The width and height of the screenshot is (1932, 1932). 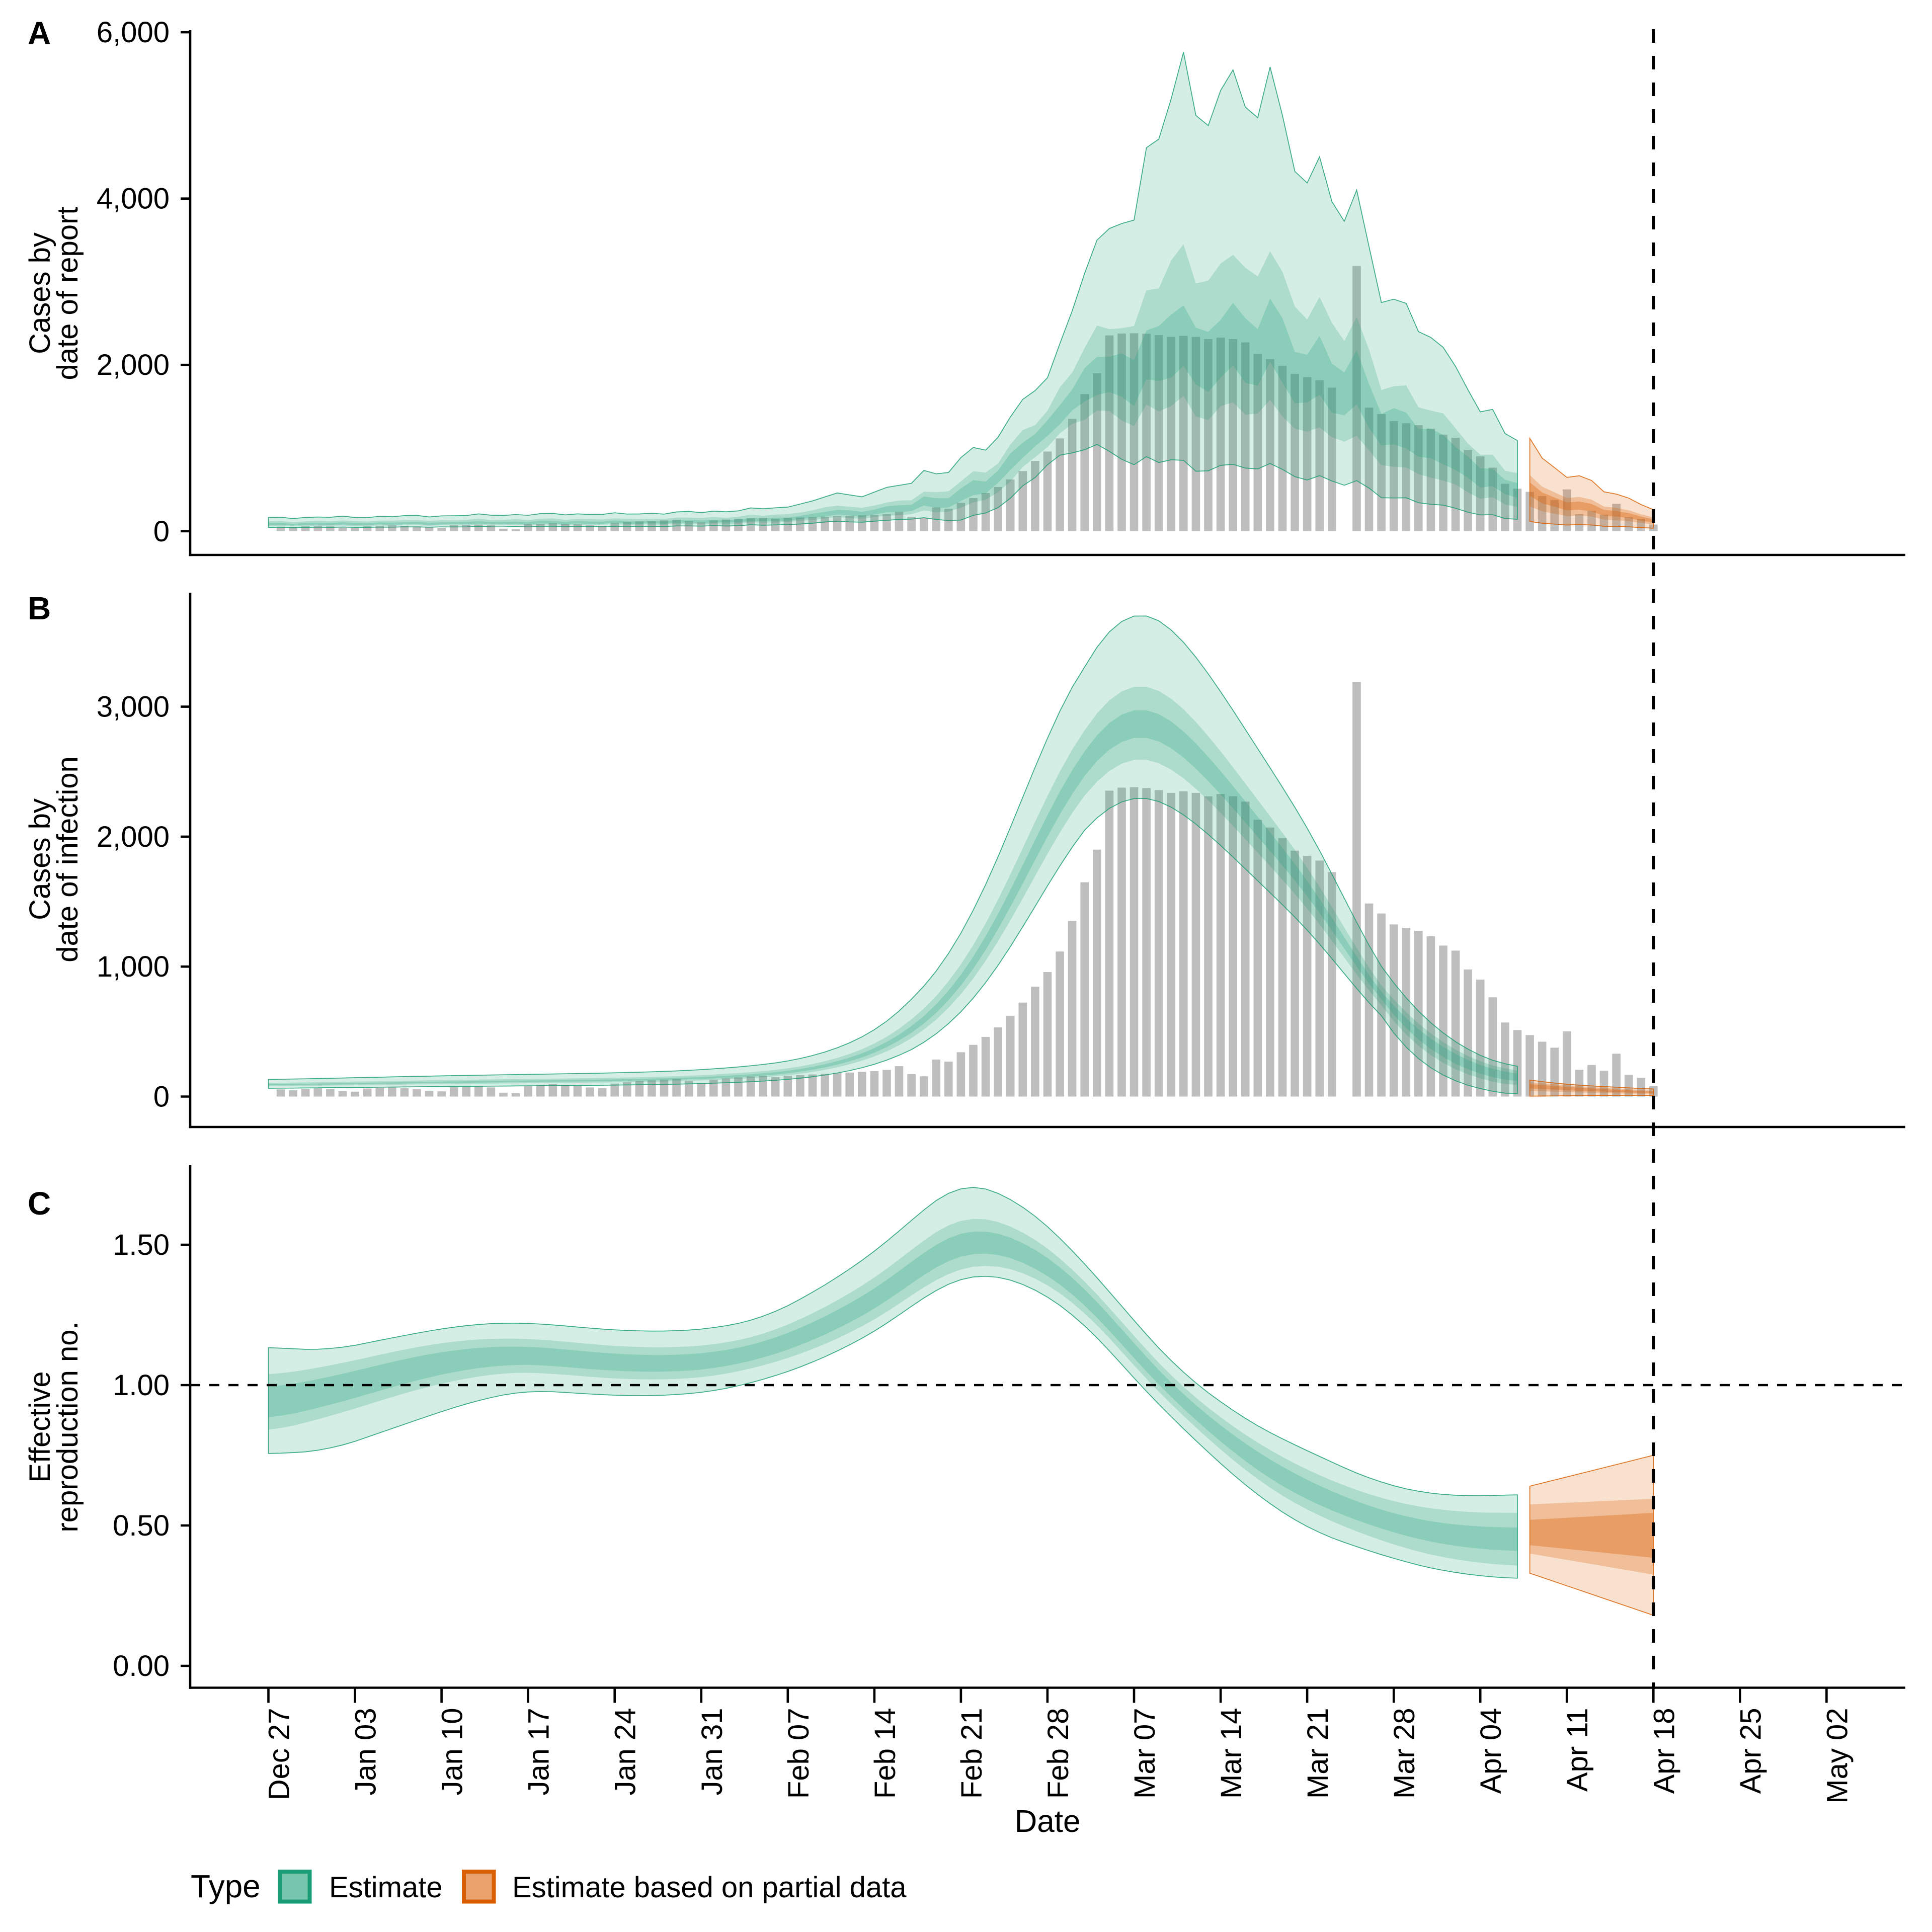 I want to click on svg-text: 0.50, so click(x=141, y=1526).